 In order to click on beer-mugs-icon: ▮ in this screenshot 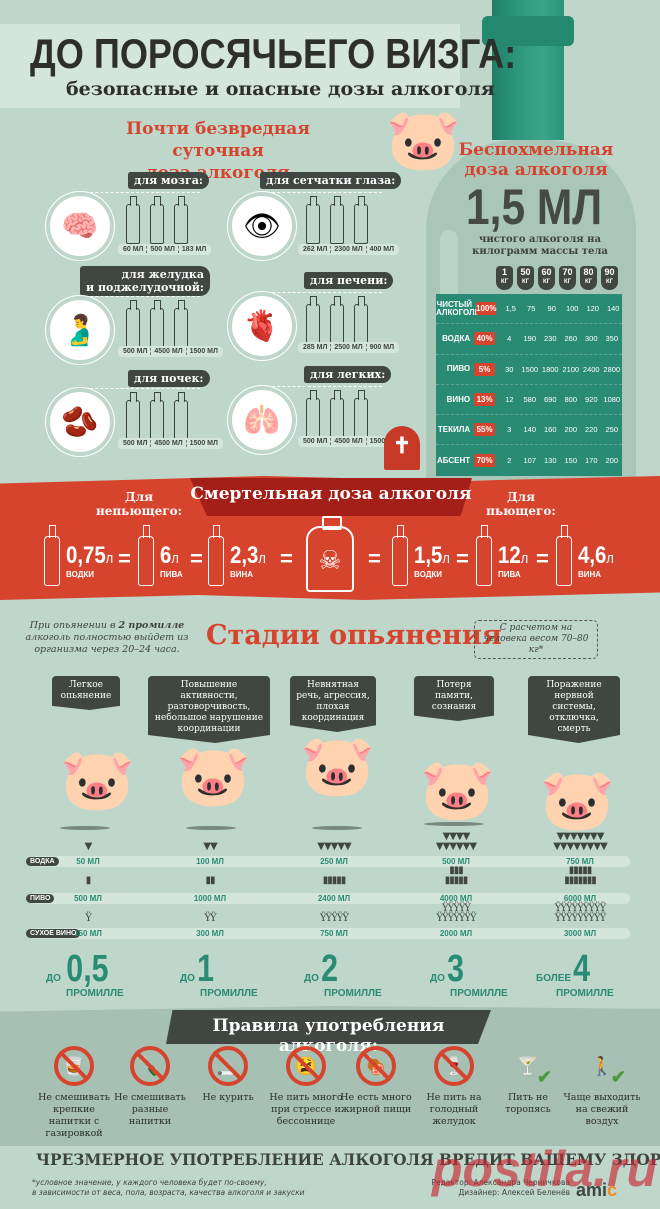, I will do `click(88, 880)`.